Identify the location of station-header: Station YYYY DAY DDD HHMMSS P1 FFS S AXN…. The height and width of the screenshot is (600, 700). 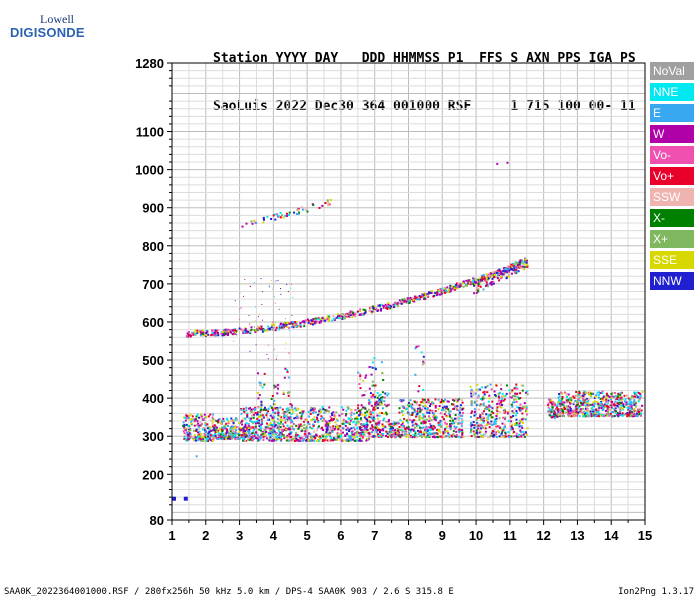
(424, 75).